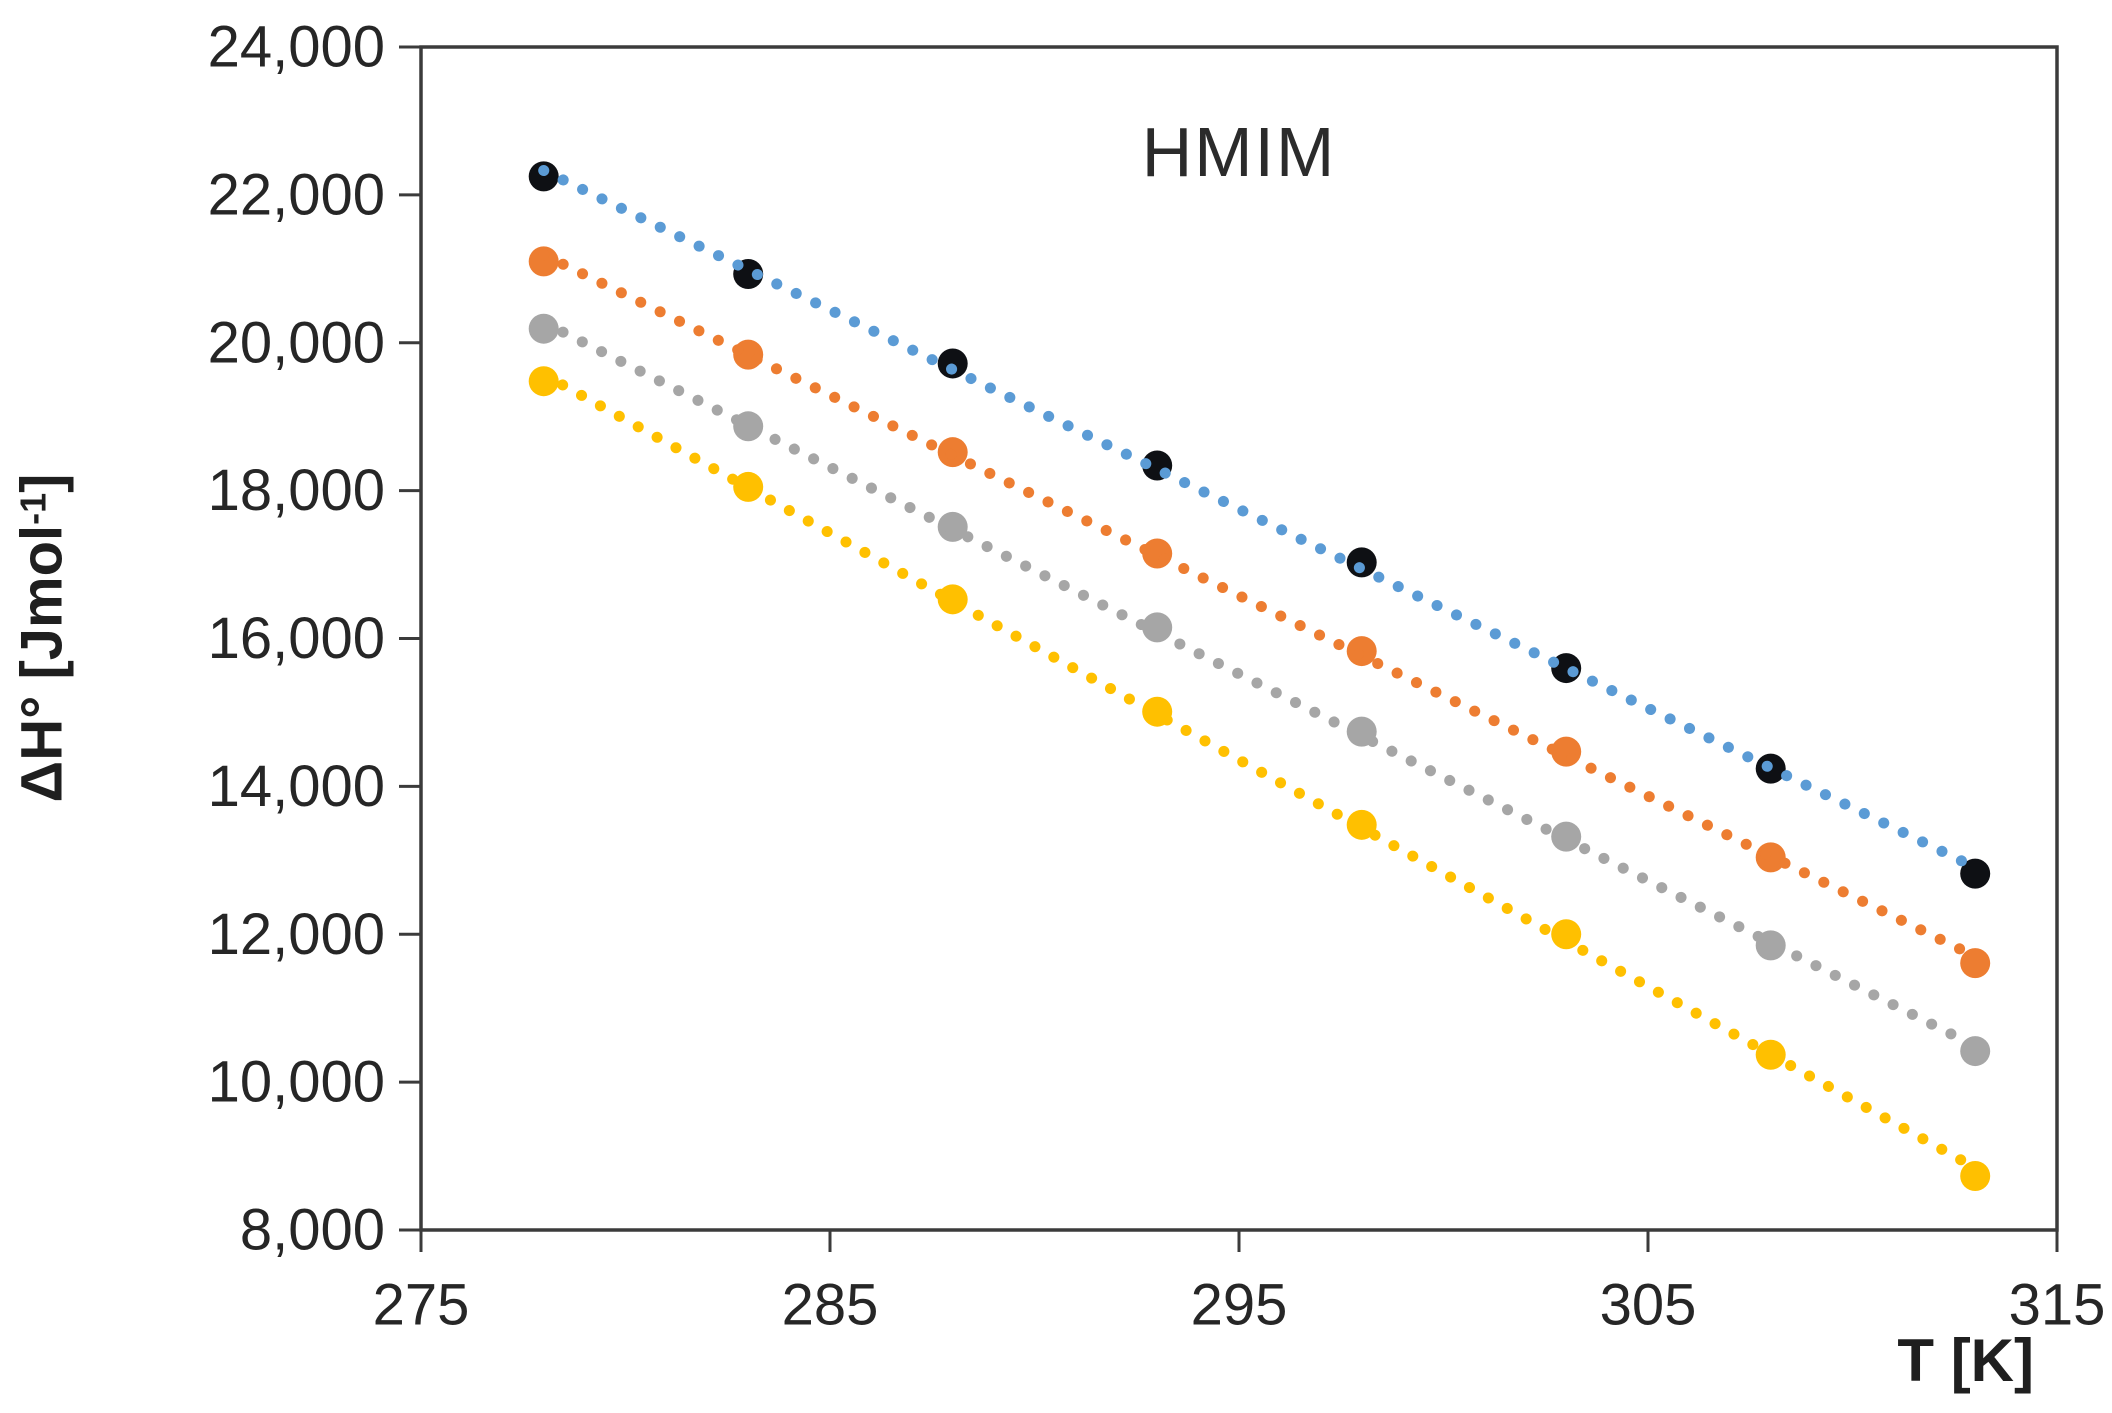 This screenshot has height=1413, width=2112. Describe the element at coordinates (296, 342) in the screenshot. I see `y-tick-label: 20,000` at that location.